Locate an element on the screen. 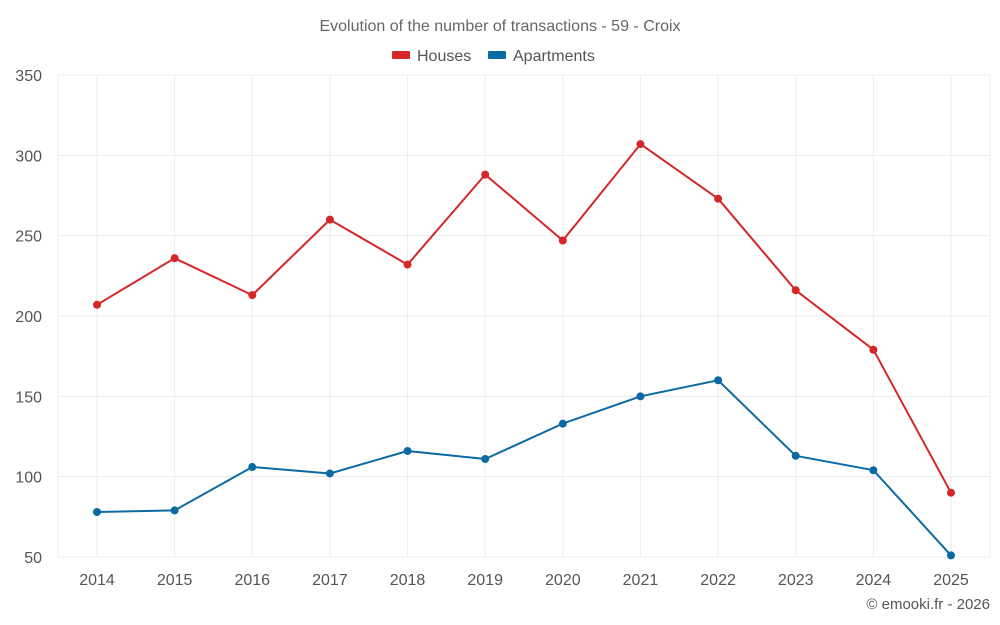 The width and height of the screenshot is (1000, 625). legend-label-houses: Houses is located at coordinates (444, 56).